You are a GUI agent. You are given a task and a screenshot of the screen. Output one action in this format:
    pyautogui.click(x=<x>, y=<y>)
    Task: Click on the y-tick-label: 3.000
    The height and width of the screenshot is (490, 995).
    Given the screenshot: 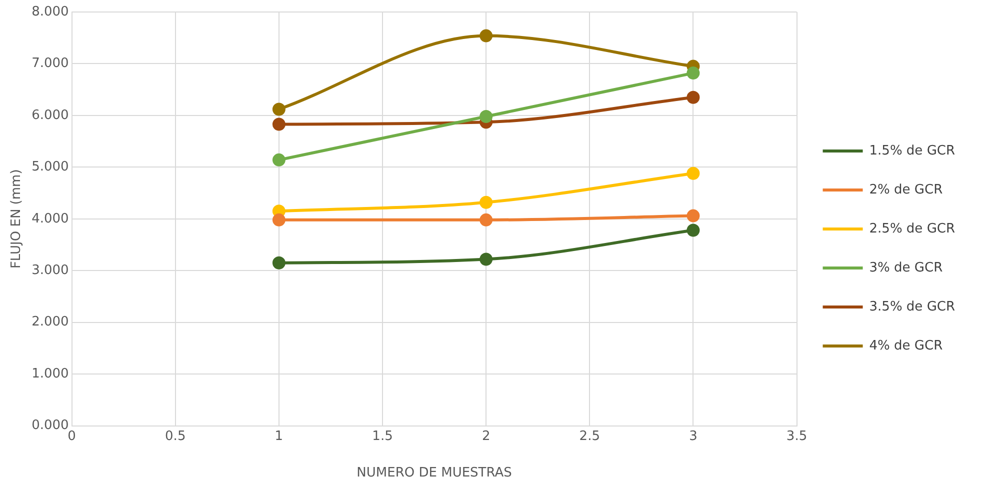 What is the action you would take?
    pyautogui.click(x=50, y=270)
    